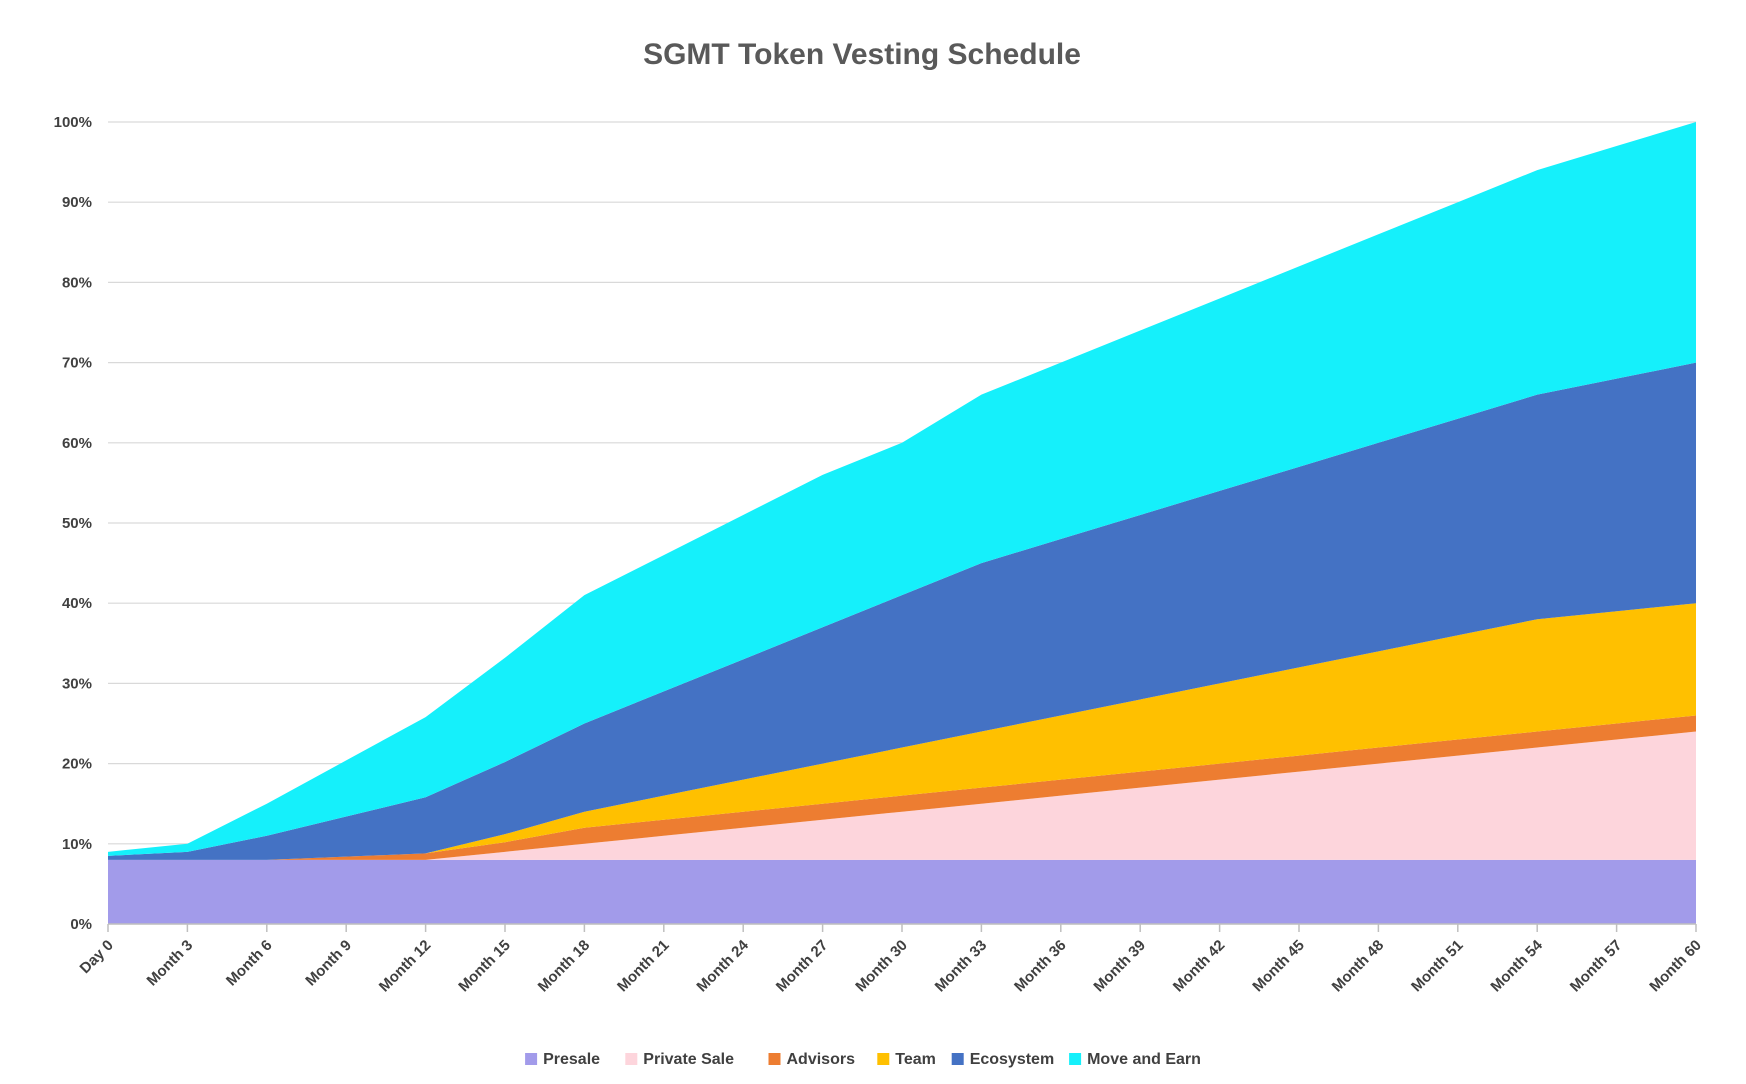 The height and width of the screenshot is (1084, 1746). I want to click on x-tick-label: Month 48, so click(1358, 966).